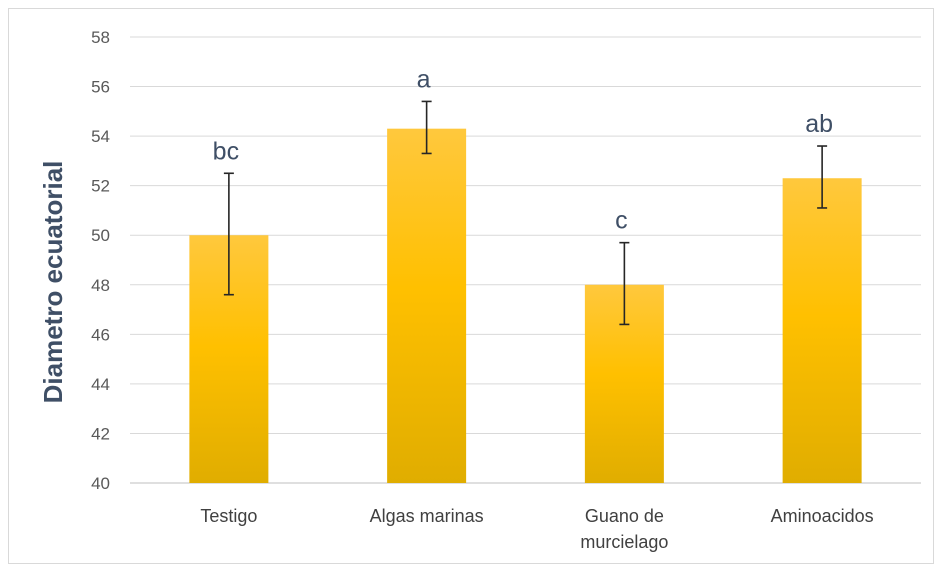  I want to click on y-tick-label: 48, so click(100, 285).